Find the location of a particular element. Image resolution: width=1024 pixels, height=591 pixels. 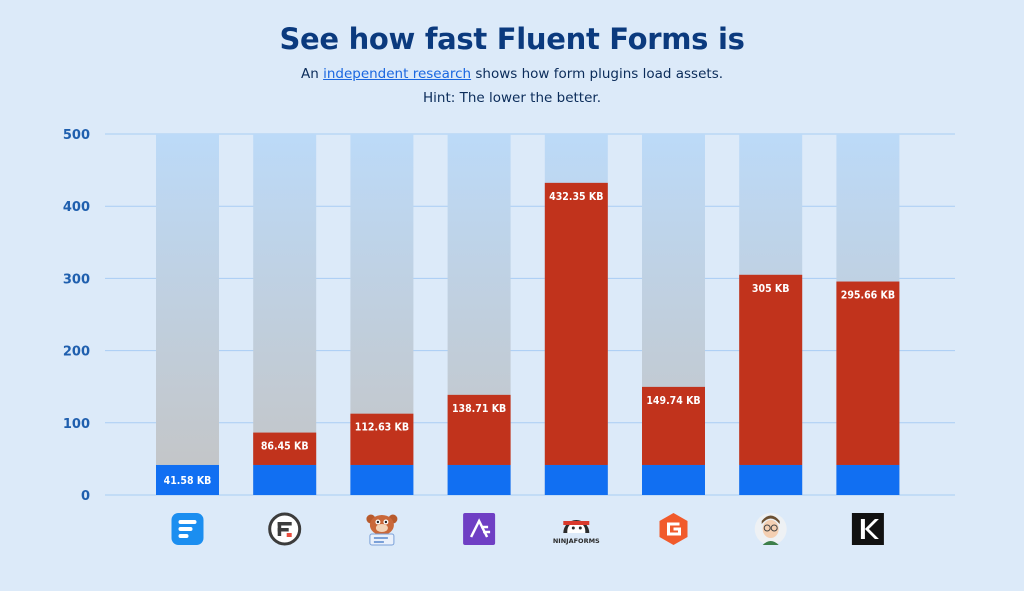

bar-data-label: 295.66 KB is located at coordinates (868, 296).